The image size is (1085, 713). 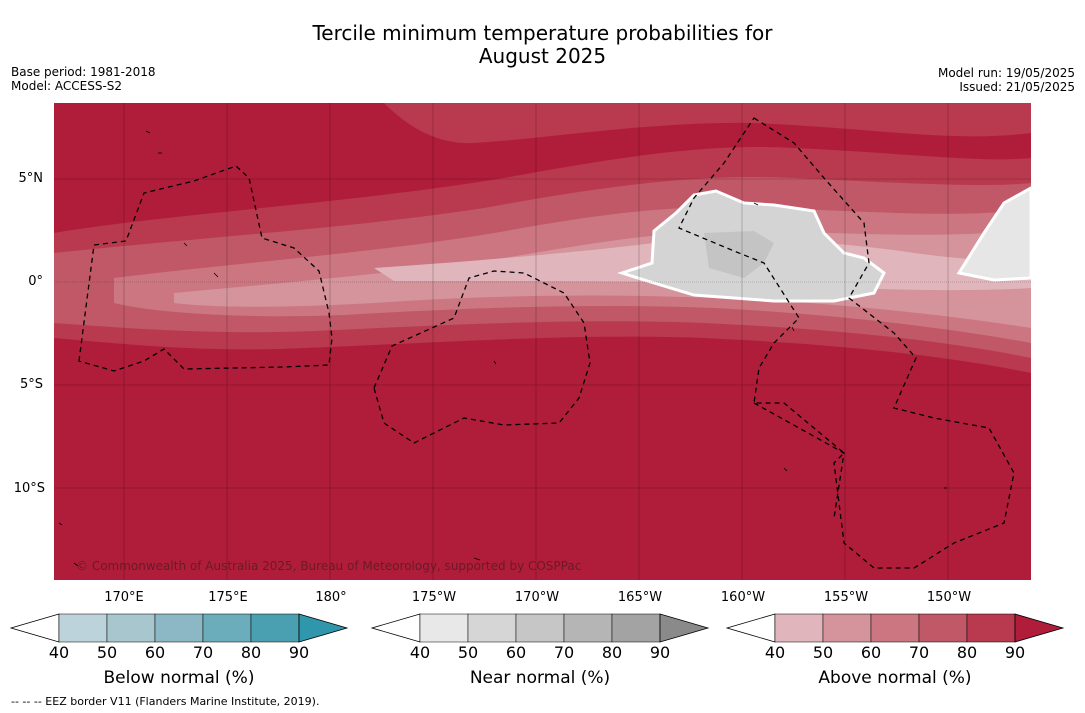 What do you see at coordinates (434, 597) in the screenshot?
I see `lon-label-175w: 175°W` at bounding box center [434, 597].